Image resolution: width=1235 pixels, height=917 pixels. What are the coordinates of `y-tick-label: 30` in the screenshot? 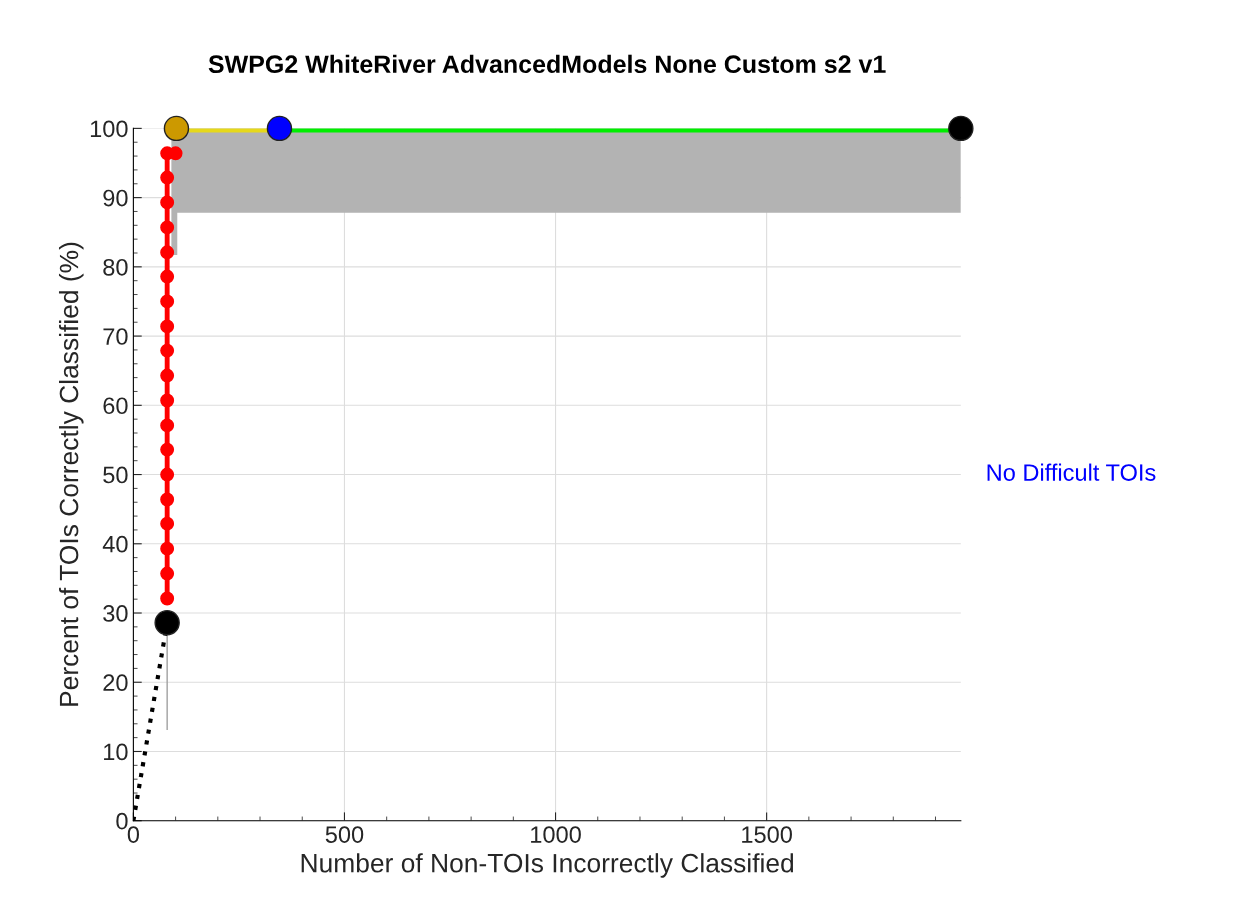 It's located at (115, 613).